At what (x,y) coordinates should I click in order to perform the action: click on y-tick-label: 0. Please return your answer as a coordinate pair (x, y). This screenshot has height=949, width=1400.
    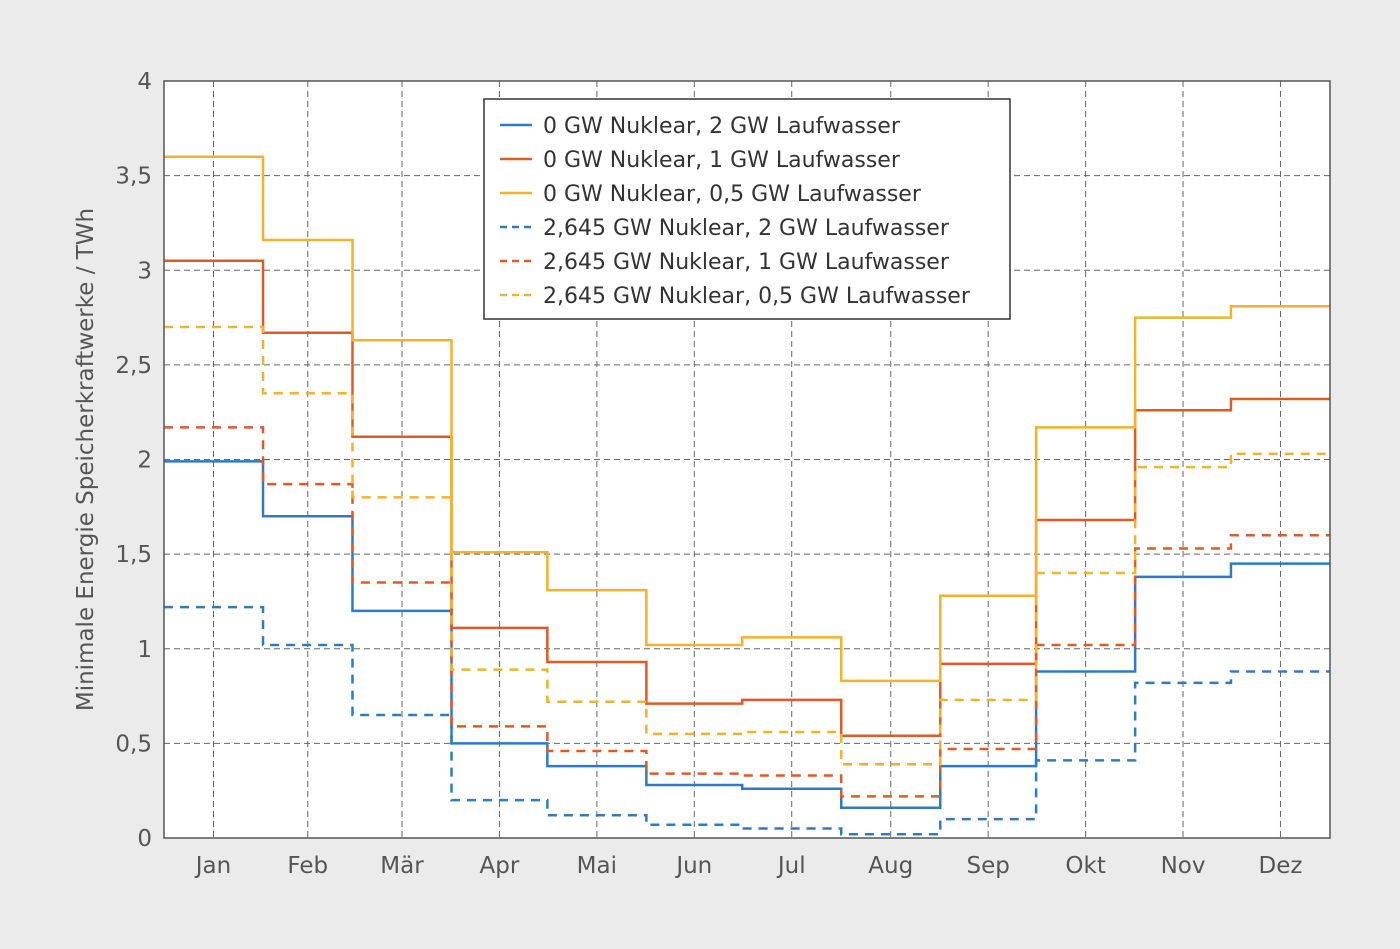
    Looking at the image, I should click on (144, 839).